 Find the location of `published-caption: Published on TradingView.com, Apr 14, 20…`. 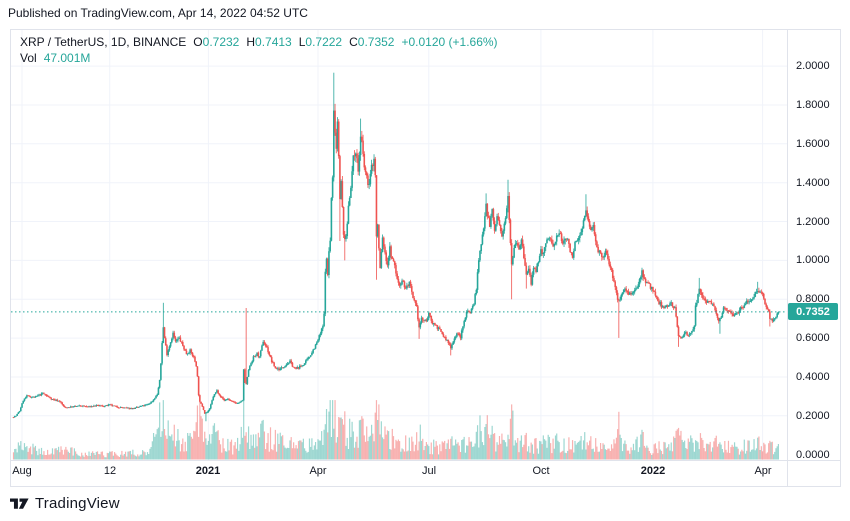

published-caption: Published on TradingView.com, Apr 14, 20… is located at coordinates (158, 13).